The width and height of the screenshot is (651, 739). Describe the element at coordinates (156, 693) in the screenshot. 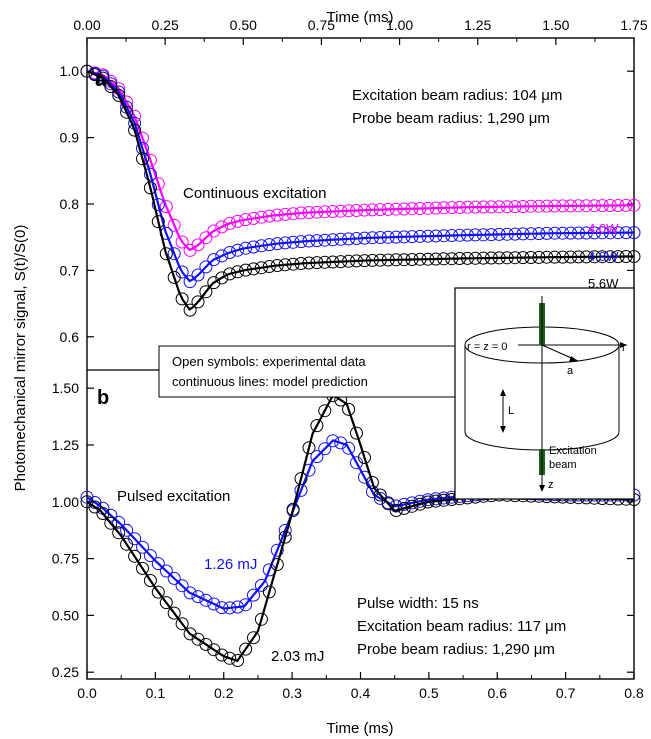

I see `x-tick-label-b-1: 0.1` at that location.